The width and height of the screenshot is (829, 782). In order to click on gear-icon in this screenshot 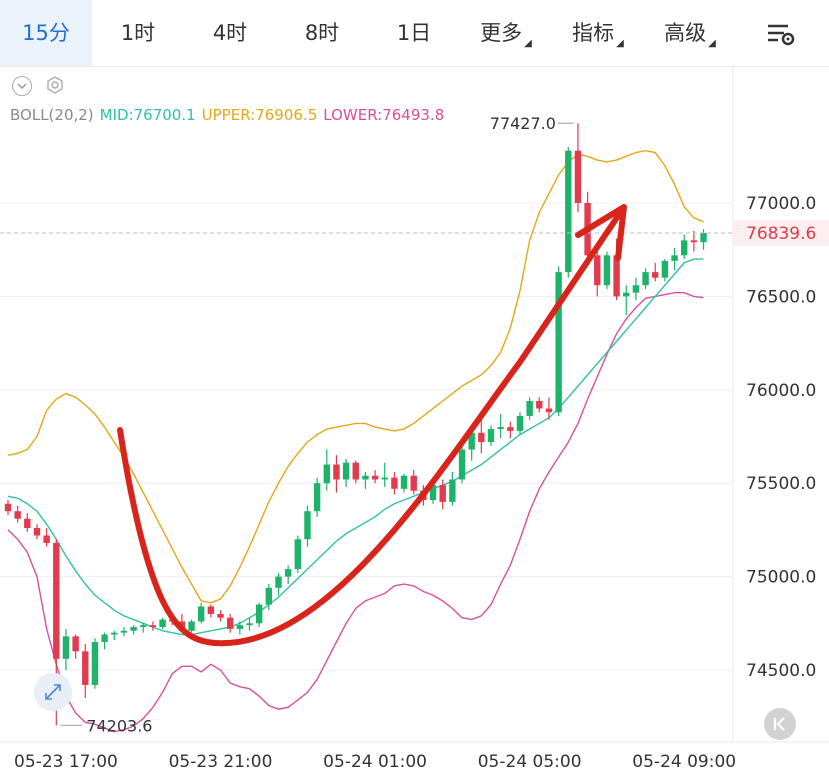, I will do `click(55, 85)`.